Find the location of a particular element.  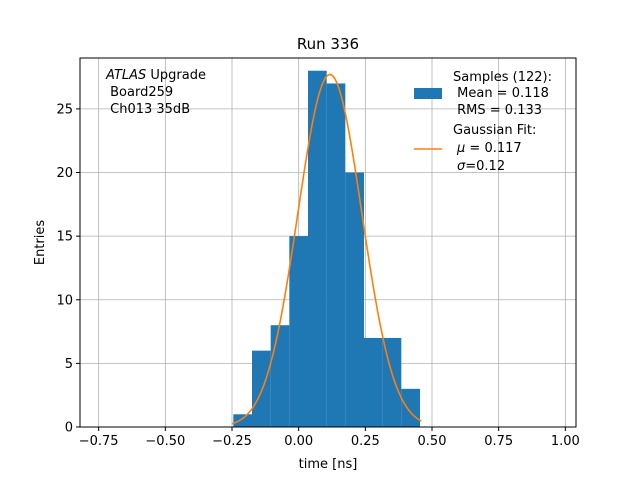

legend-samples-mean: Mean = 0.118 is located at coordinates (501, 93).